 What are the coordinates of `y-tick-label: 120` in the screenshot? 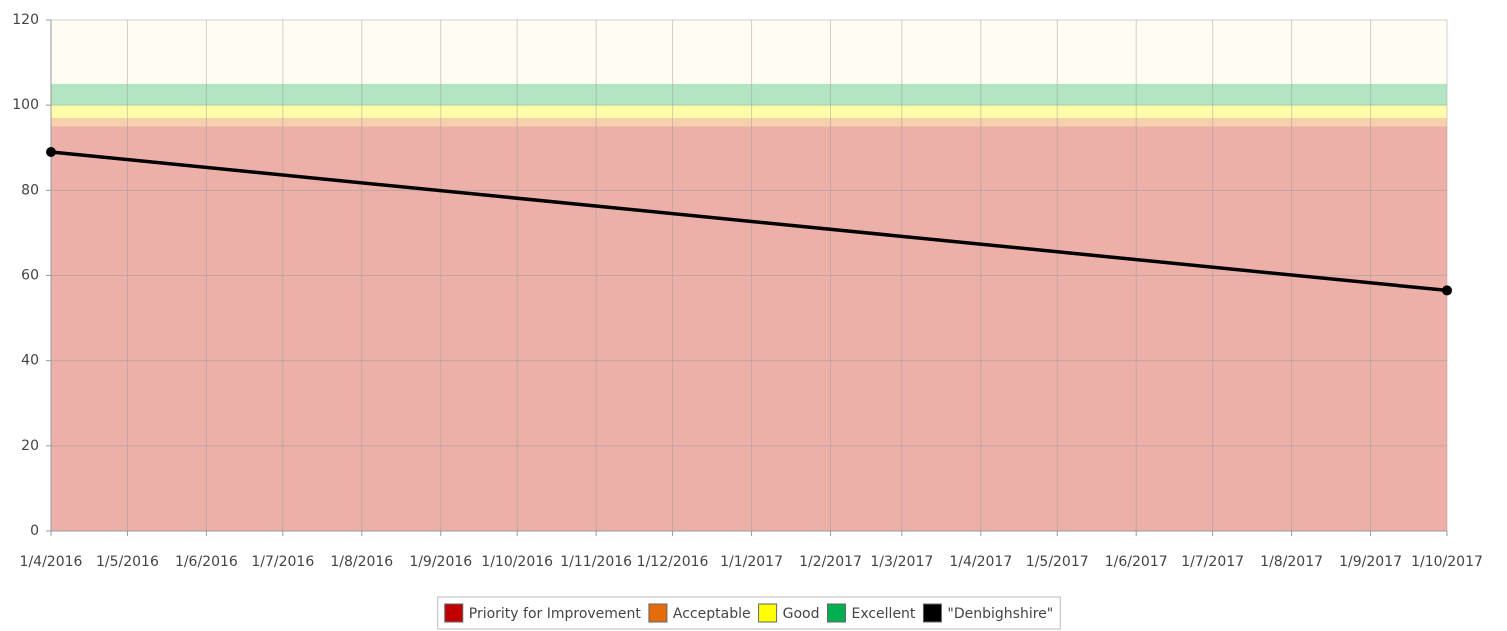 It's located at (25, 20).